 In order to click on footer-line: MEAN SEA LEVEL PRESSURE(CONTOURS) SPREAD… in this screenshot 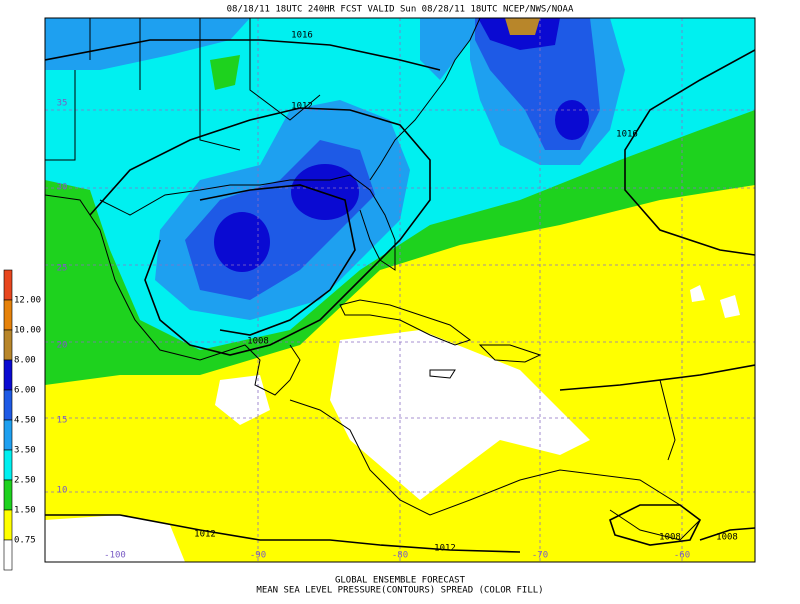, I will do `click(399, 591)`.